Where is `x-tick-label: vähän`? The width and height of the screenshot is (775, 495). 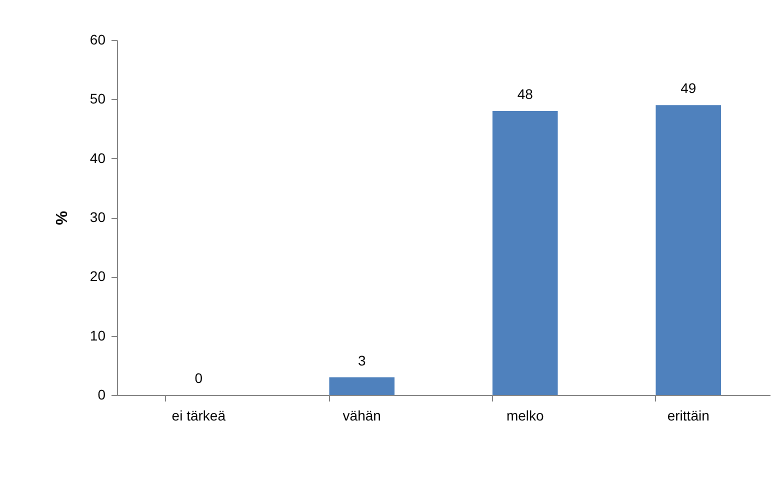
x-tick-label: vähän is located at coordinates (361, 416).